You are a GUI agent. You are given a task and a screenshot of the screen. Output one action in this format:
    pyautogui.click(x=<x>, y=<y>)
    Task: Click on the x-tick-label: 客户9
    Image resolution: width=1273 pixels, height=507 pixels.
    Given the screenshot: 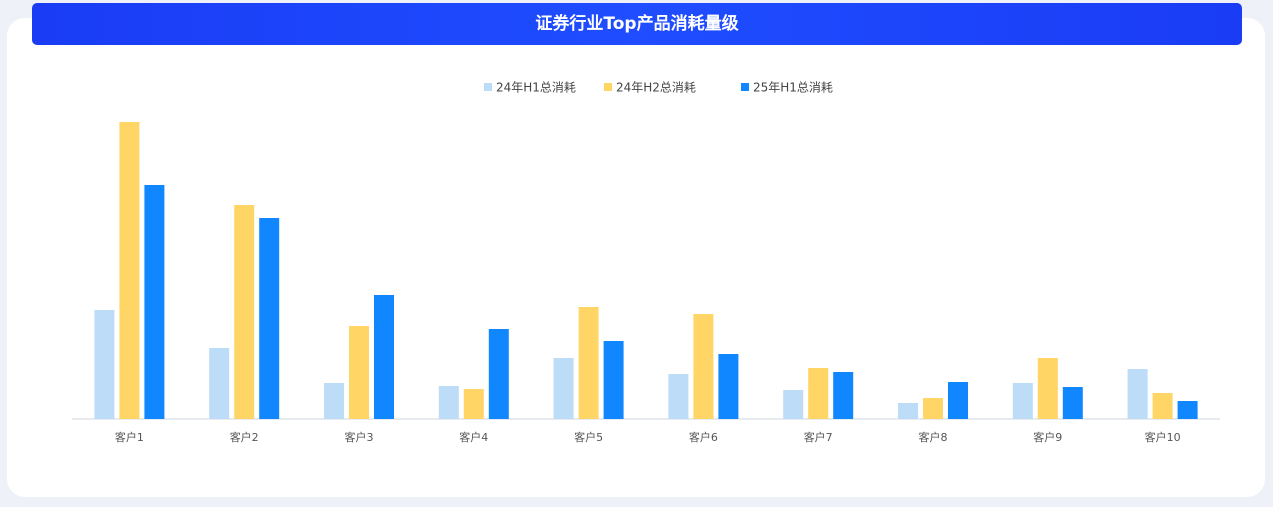 What is the action you would take?
    pyautogui.click(x=1047, y=437)
    